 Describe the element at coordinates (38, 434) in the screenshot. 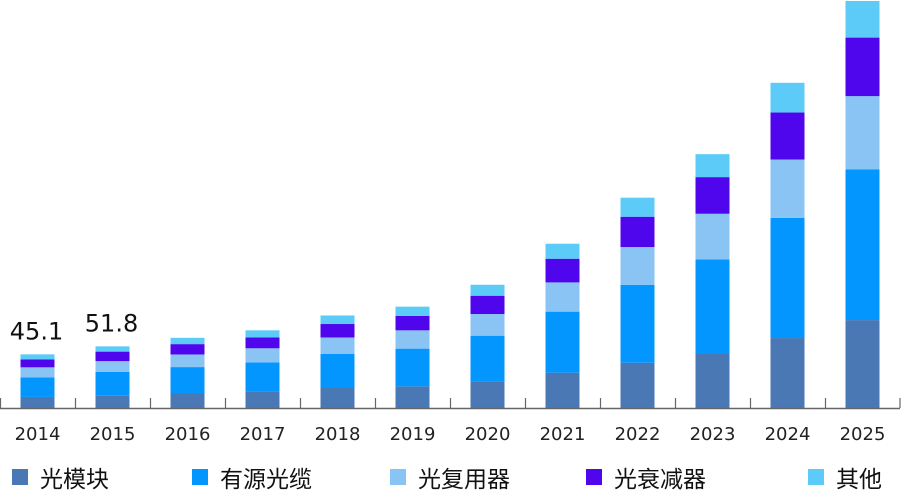

I see `x-tick-label: 2014` at that location.